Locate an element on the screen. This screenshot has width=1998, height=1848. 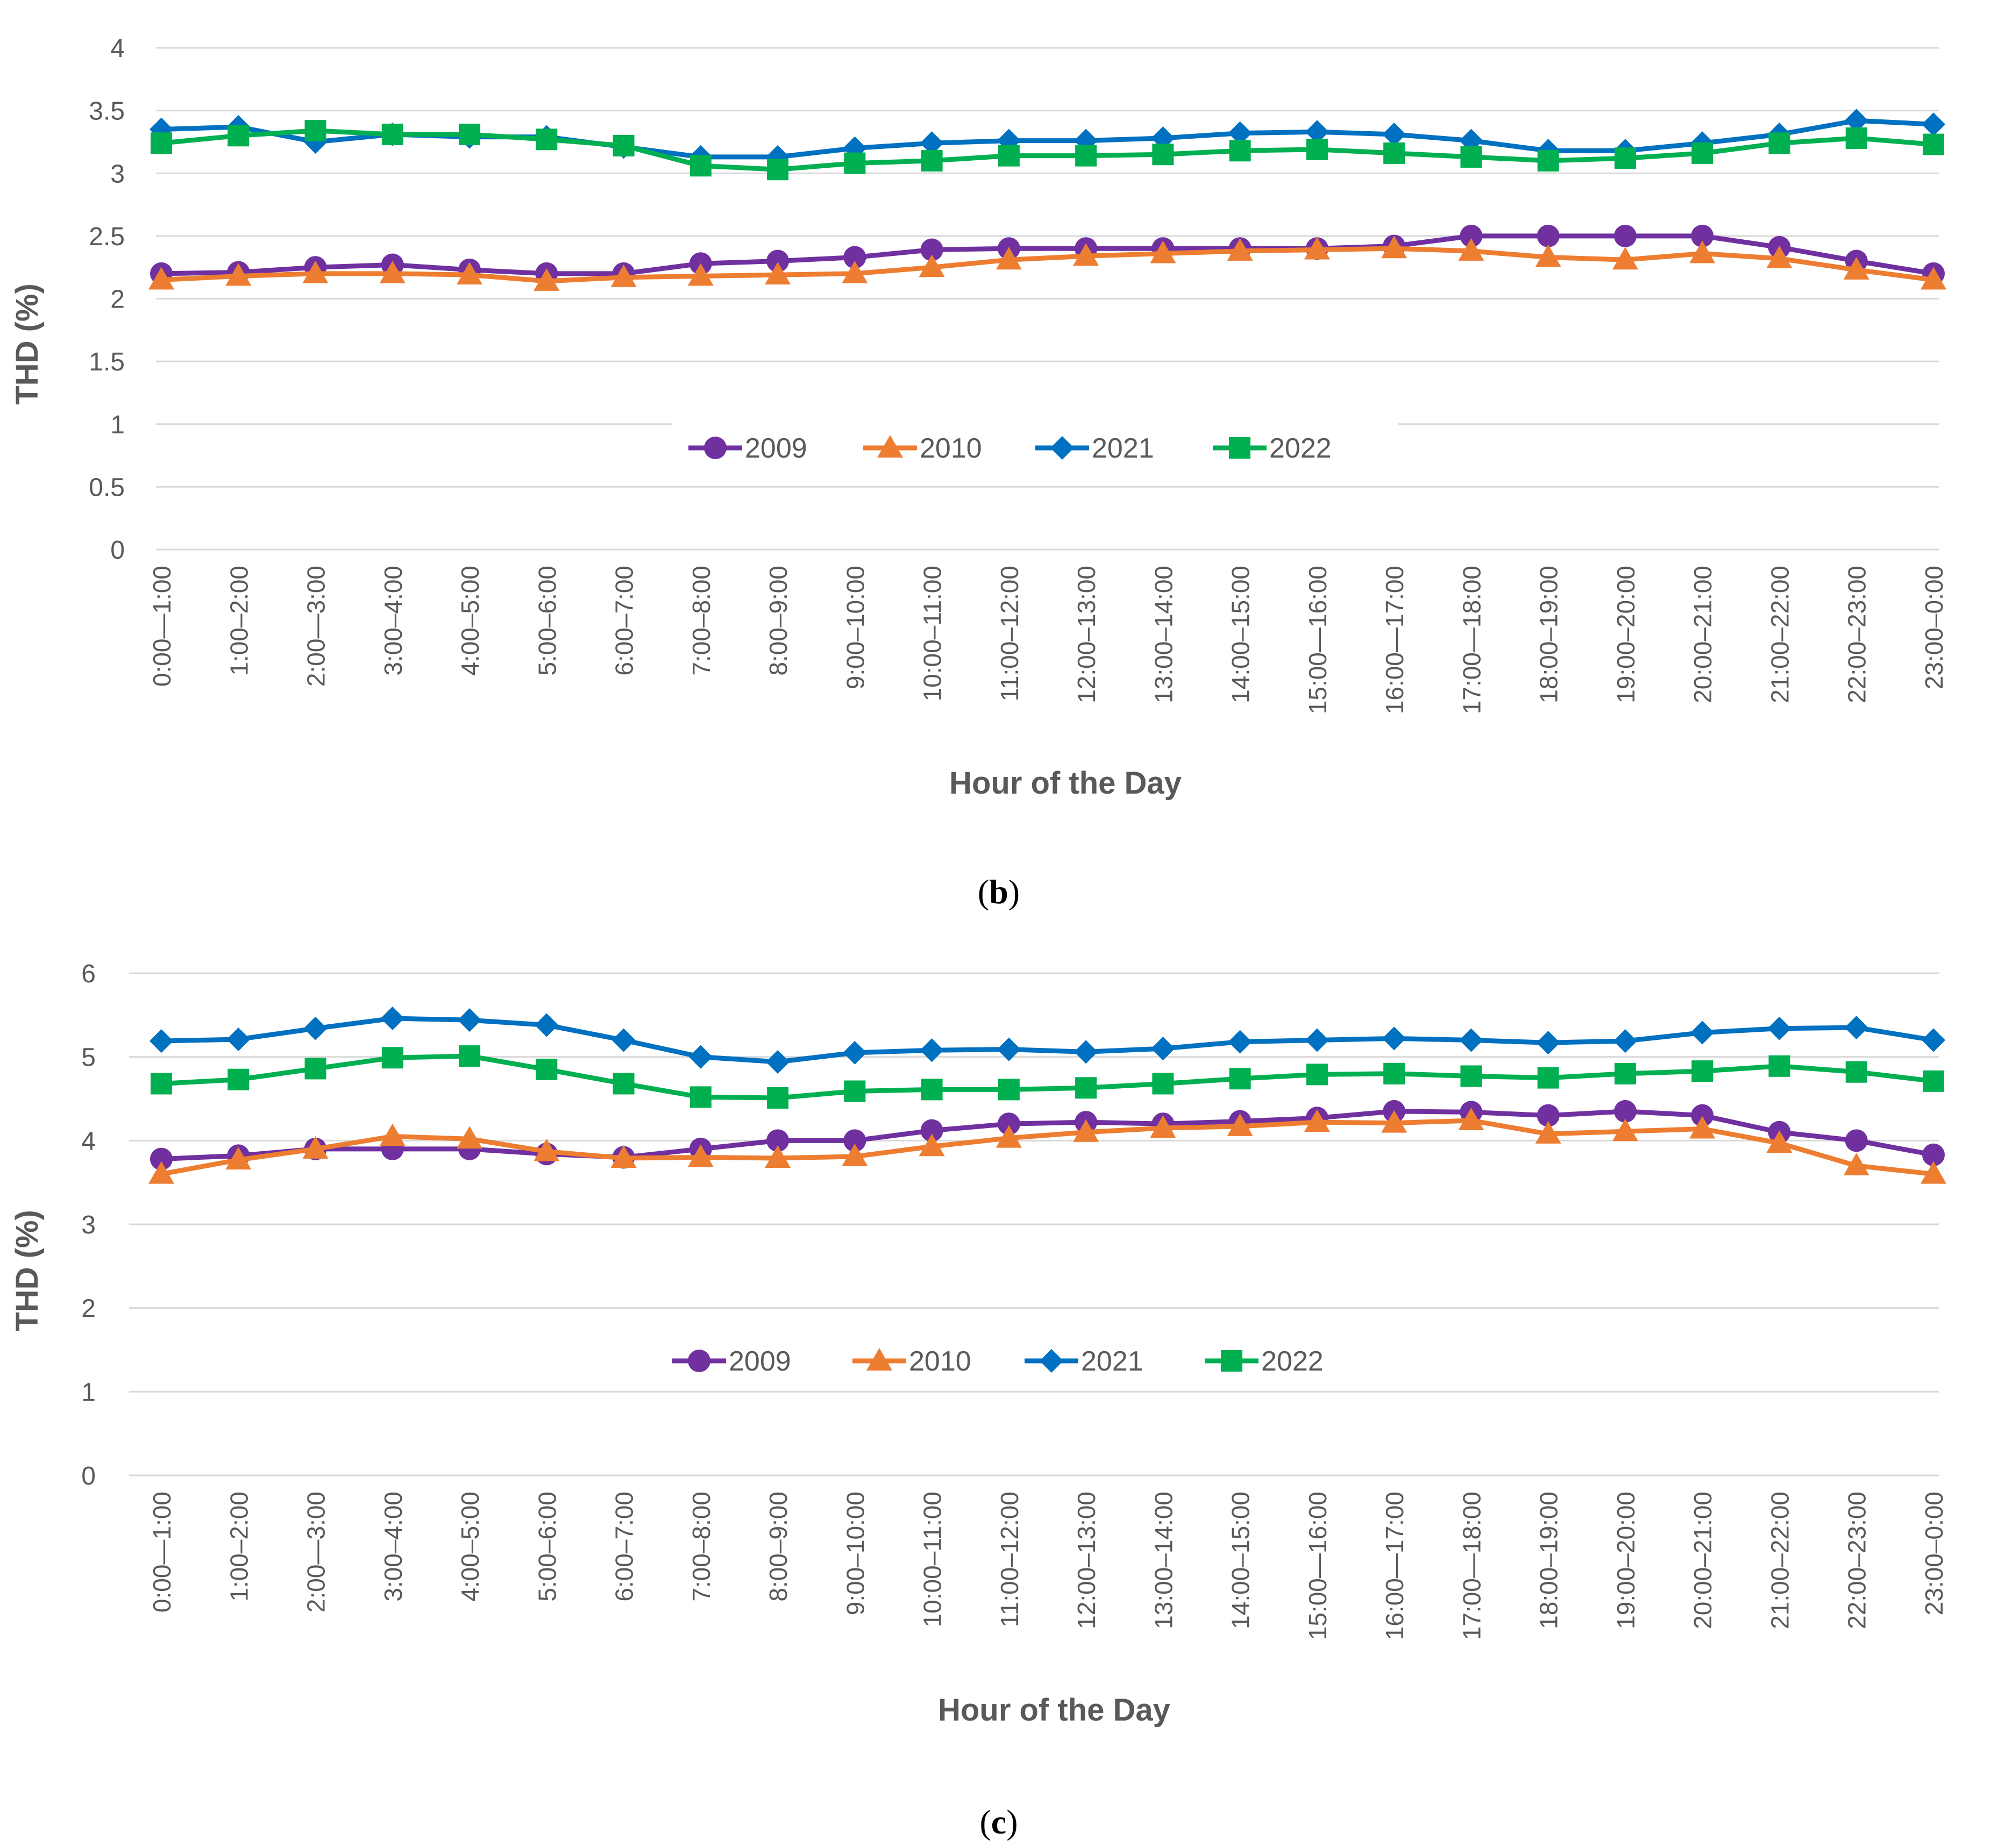
legend-marker-2010 is located at coordinates (890, 446).